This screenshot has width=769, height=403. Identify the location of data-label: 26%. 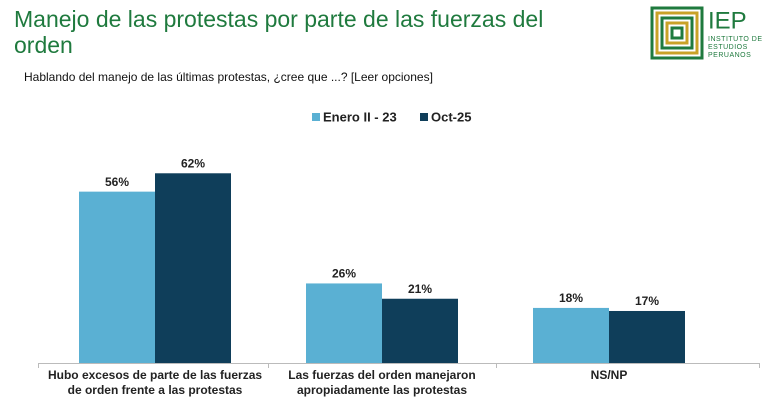
(344, 274).